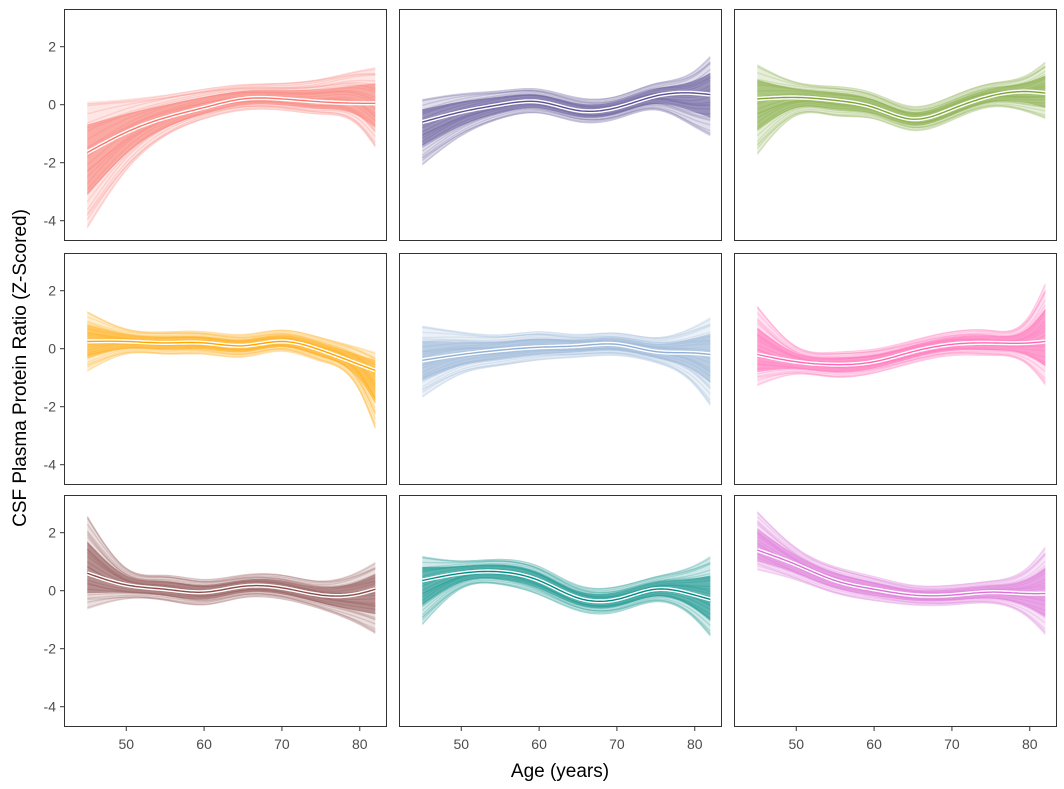 This screenshot has width=1064, height=789. I want to click on uncertainty-band, so click(231, 575).